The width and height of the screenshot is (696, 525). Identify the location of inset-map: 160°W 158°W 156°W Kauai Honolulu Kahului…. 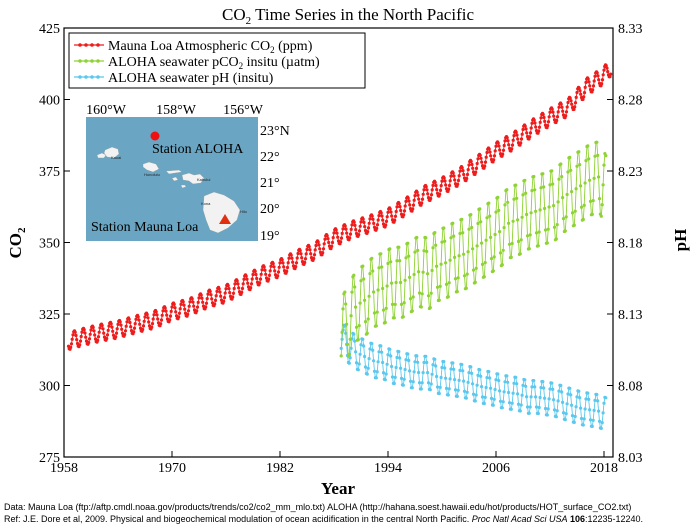
(188, 173).